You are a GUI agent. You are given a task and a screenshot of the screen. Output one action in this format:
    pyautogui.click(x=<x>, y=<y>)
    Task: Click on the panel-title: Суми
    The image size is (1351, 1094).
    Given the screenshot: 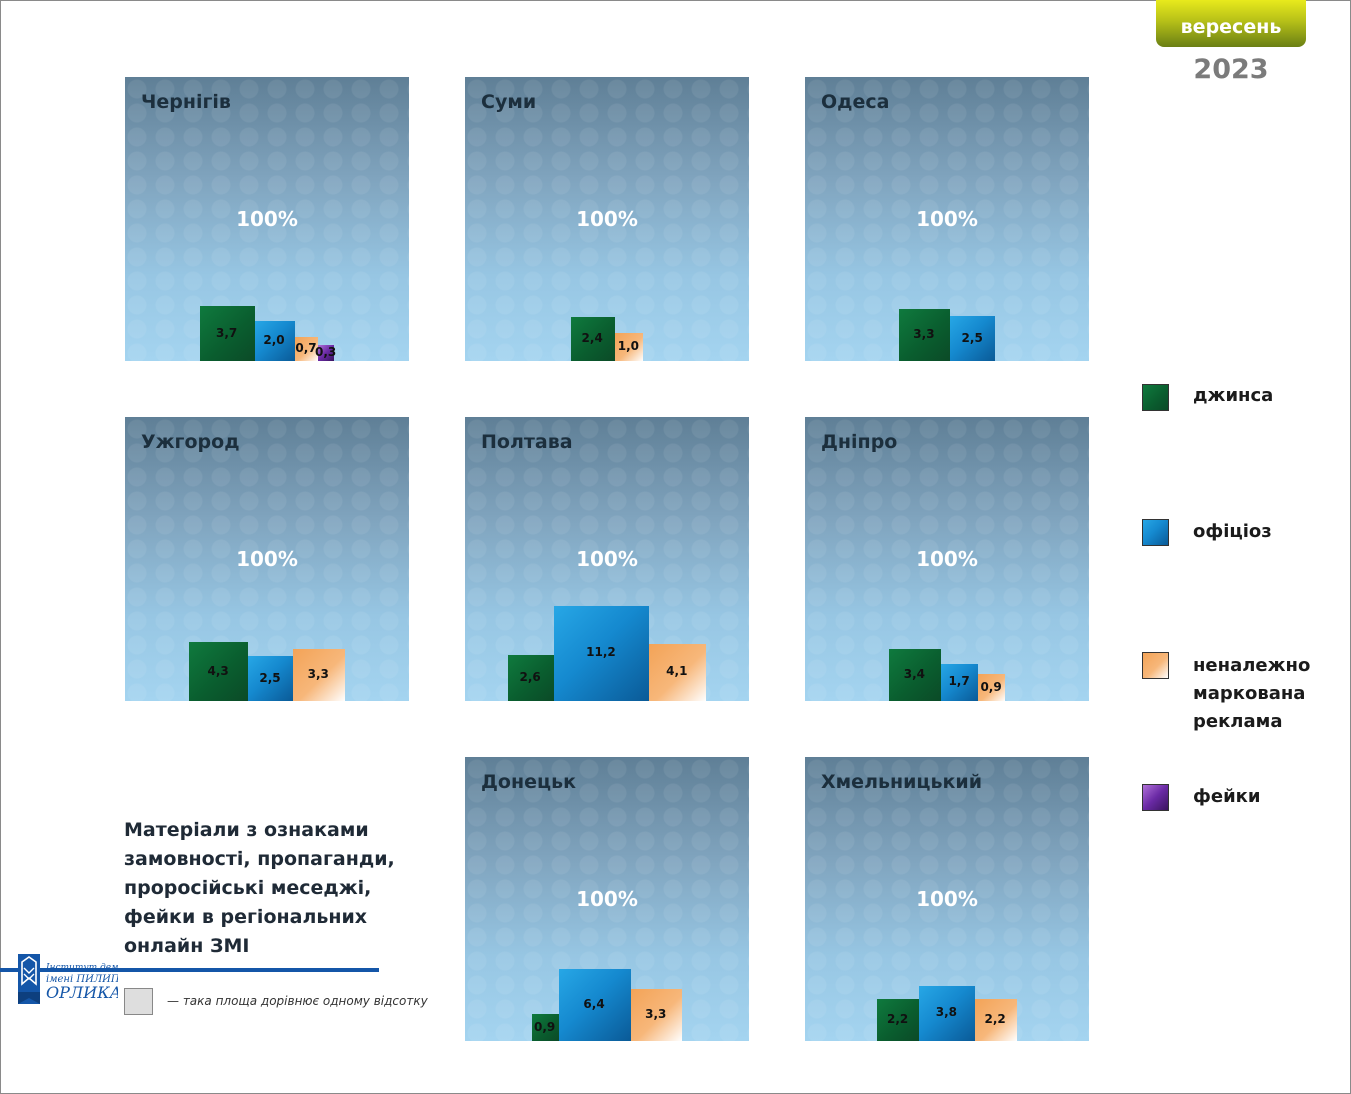 What is the action you would take?
    pyautogui.click(x=509, y=102)
    